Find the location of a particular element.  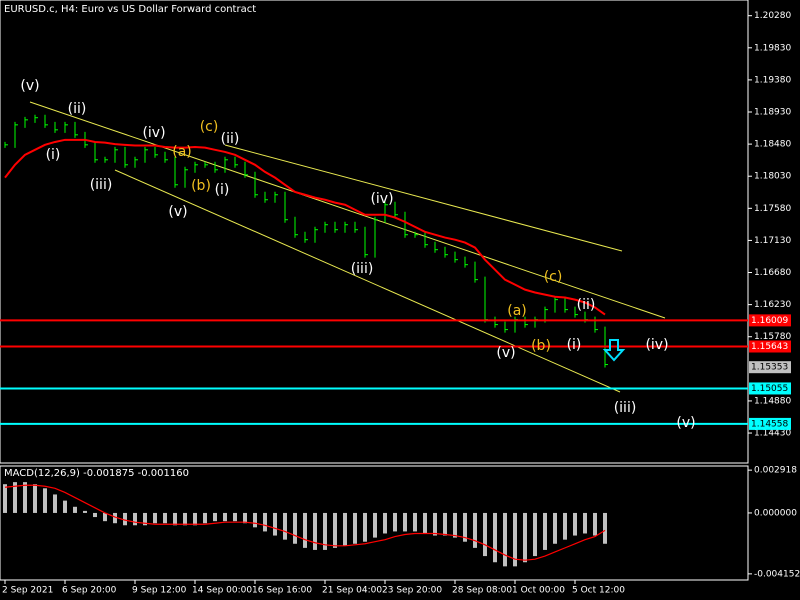

macd-signal is located at coordinates (305, 522).